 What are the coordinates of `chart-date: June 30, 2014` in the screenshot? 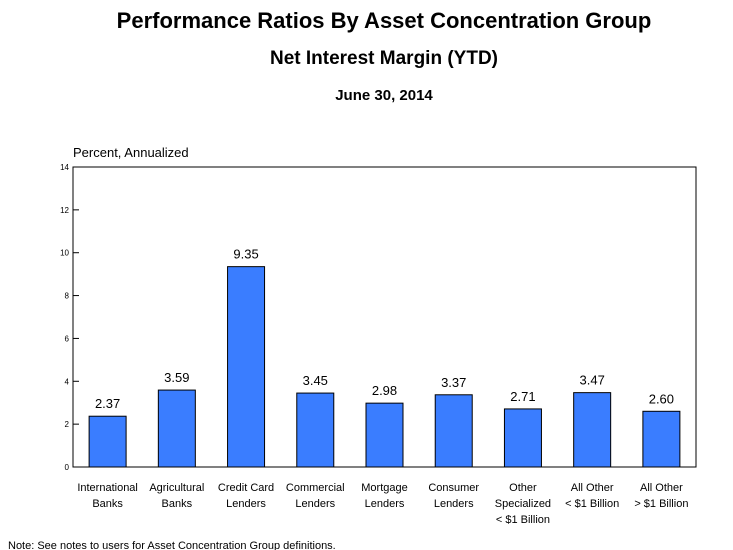 It's located at (384, 95).